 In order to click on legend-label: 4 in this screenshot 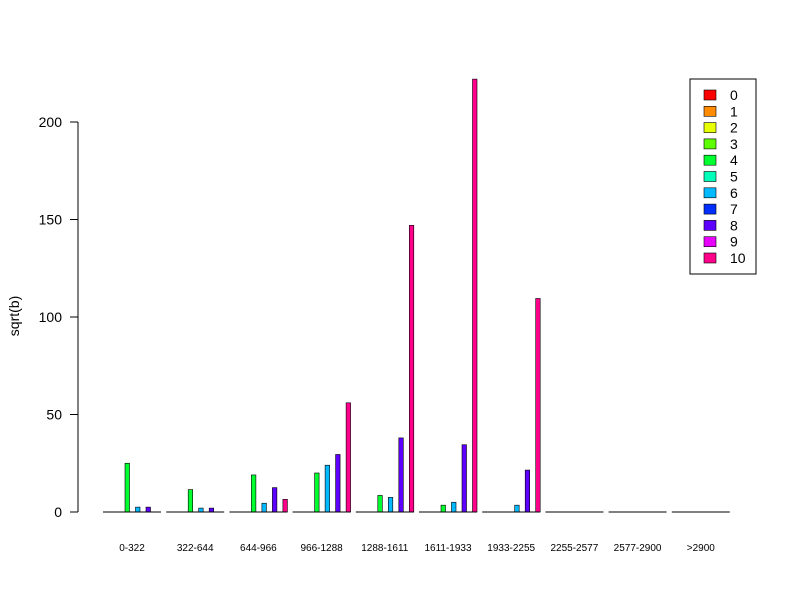, I will do `click(734, 160)`.